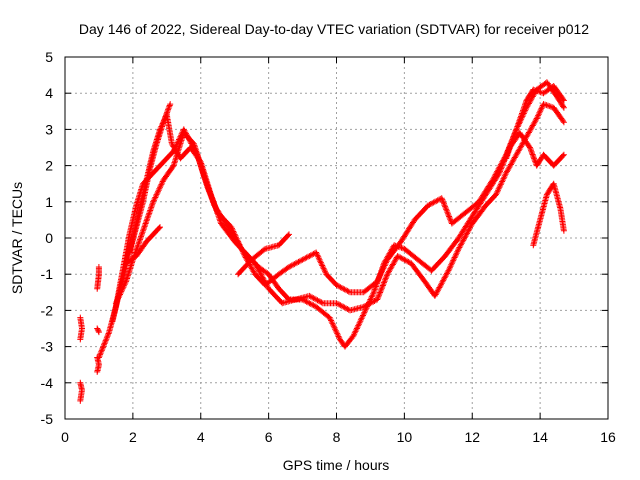 The width and height of the screenshot is (640, 480). Describe the element at coordinates (133, 437) in the screenshot. I see `x-tick-label: 2` at that location.